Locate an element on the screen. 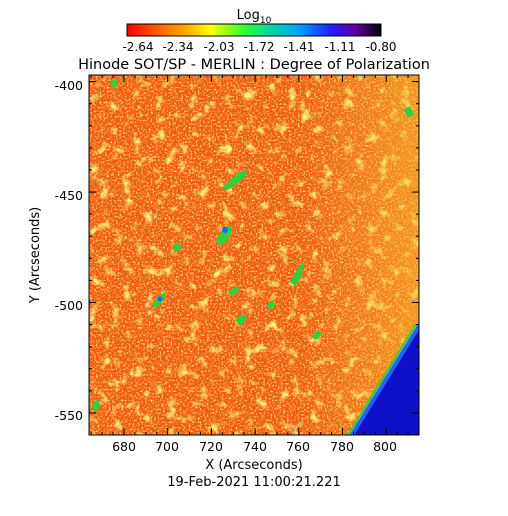 This screenshot has width=508, height=516. x-tick-label: 740 is located at coordinates (255, 446).